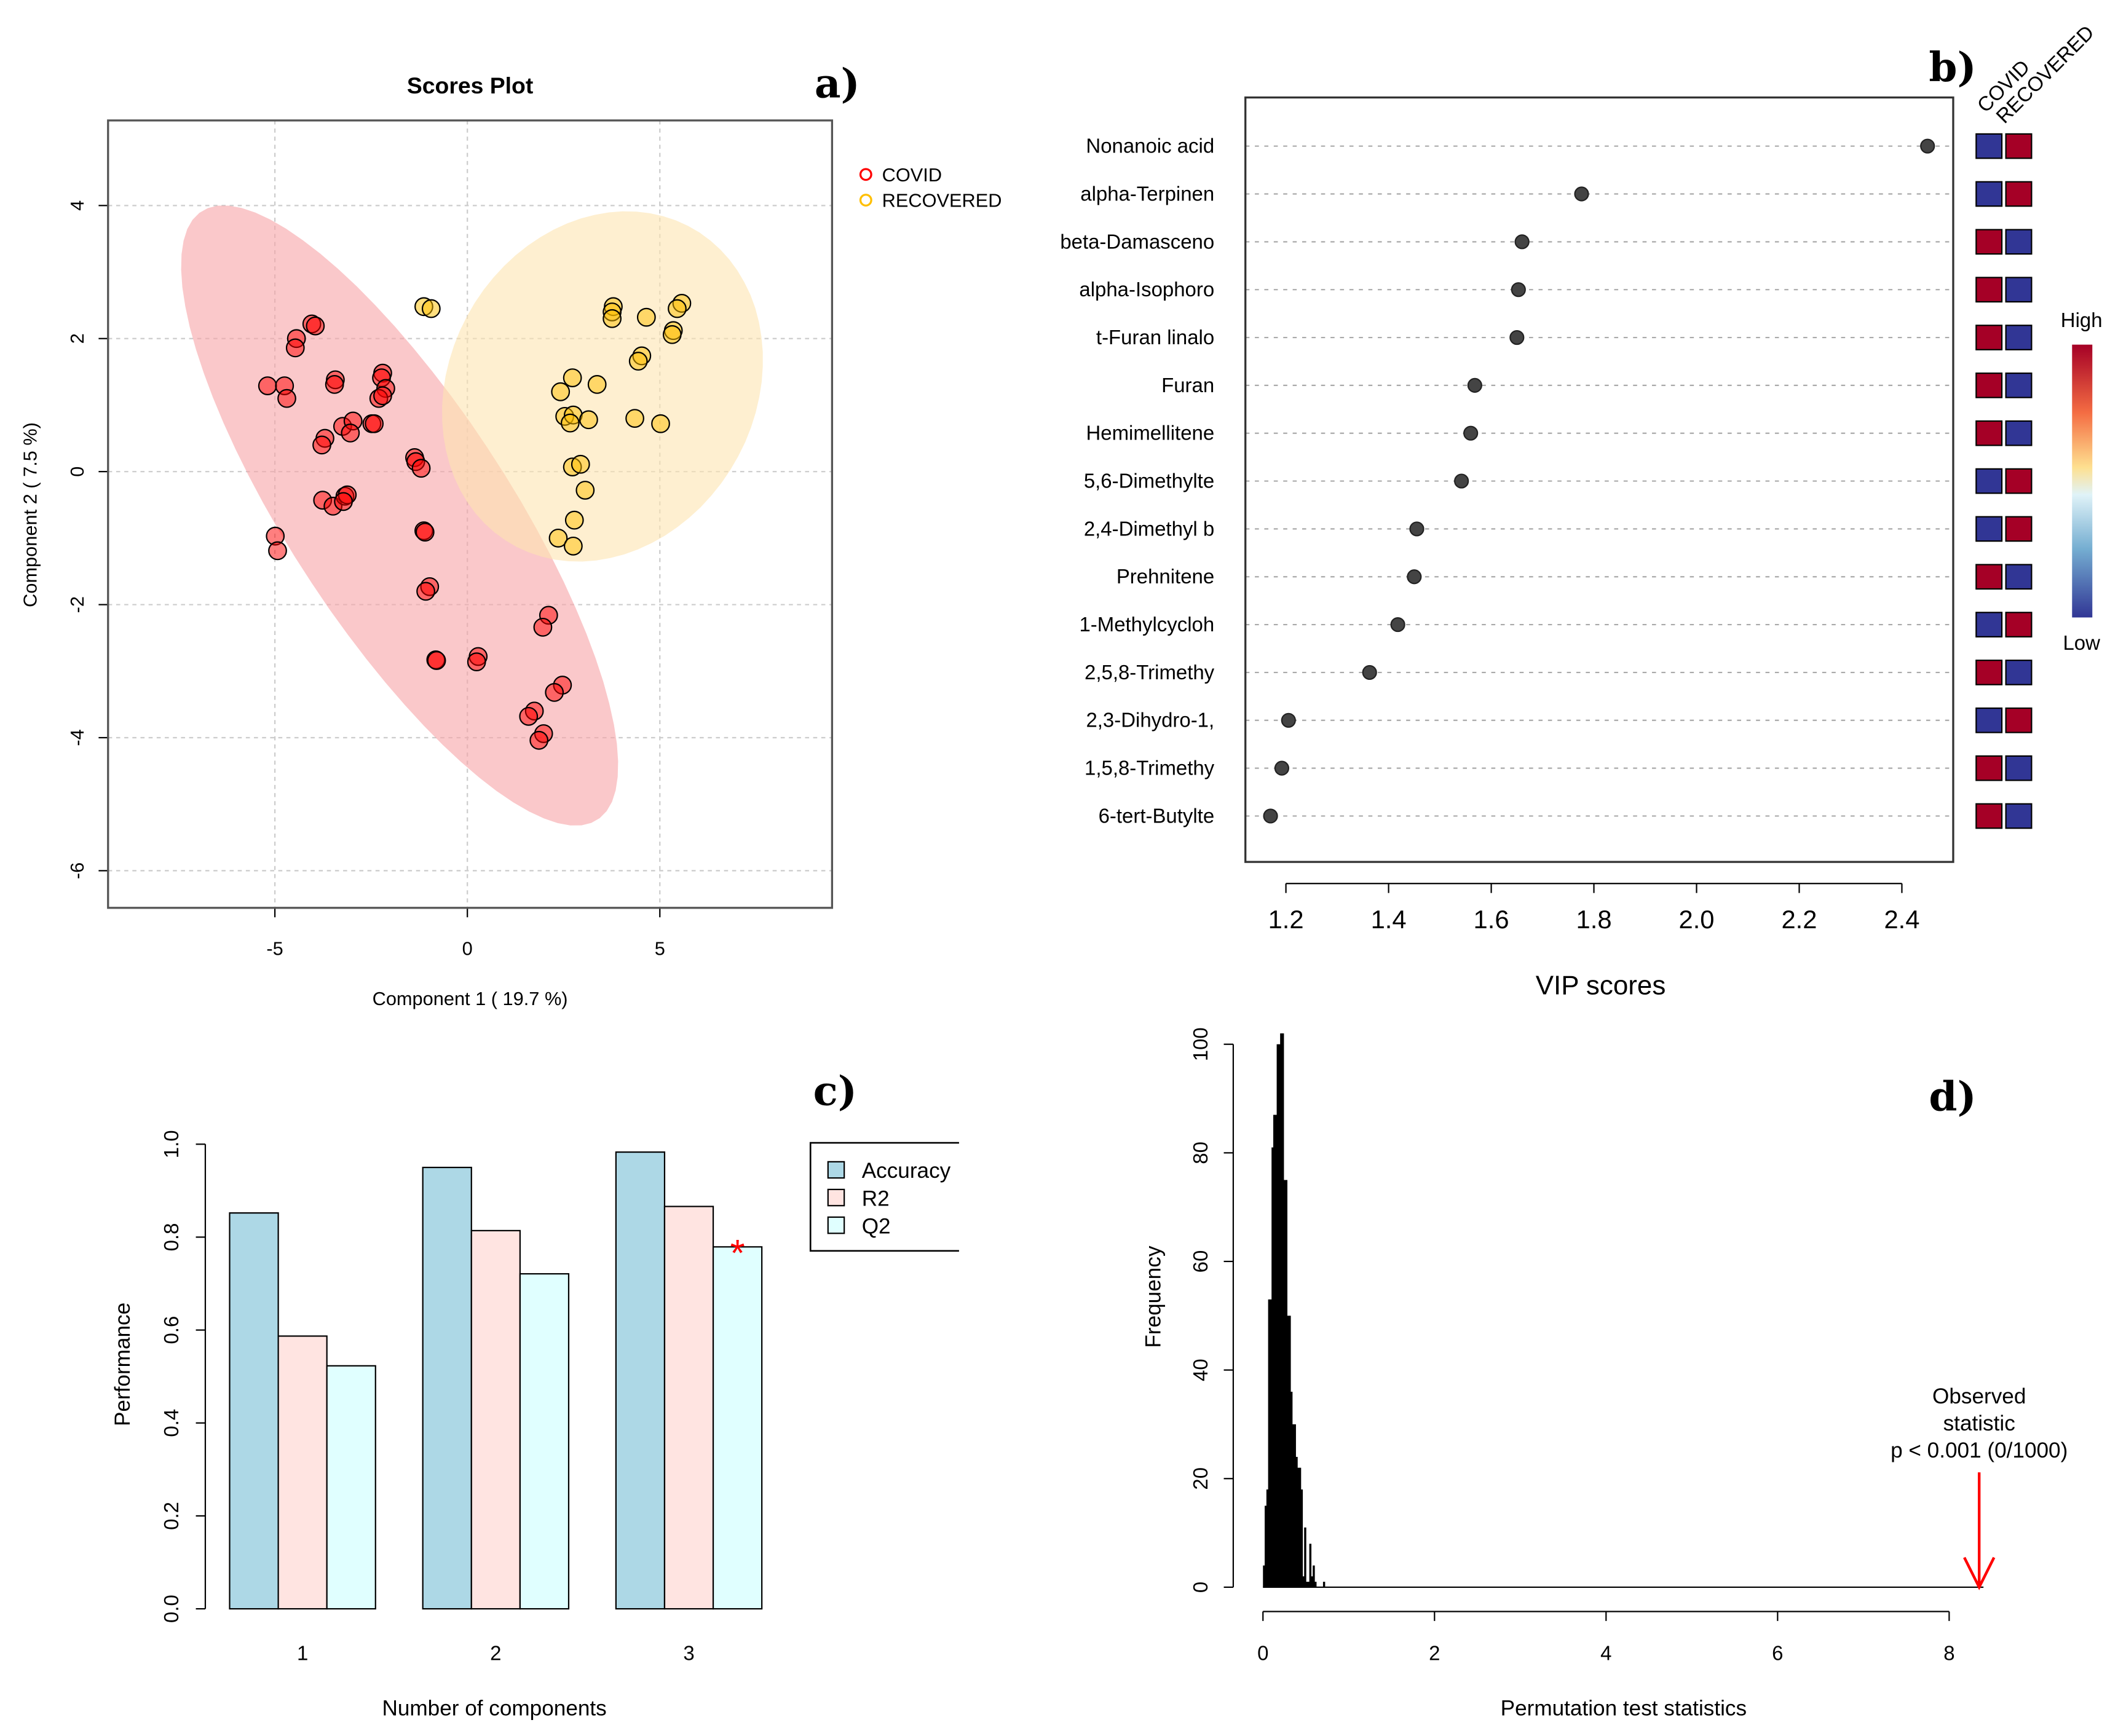 The height and width of the screenshot is (1736, 2118). Describe the element at coordinates (1594, 919) in the screenshot. I see `x-tick-label: 1.8` at that location.